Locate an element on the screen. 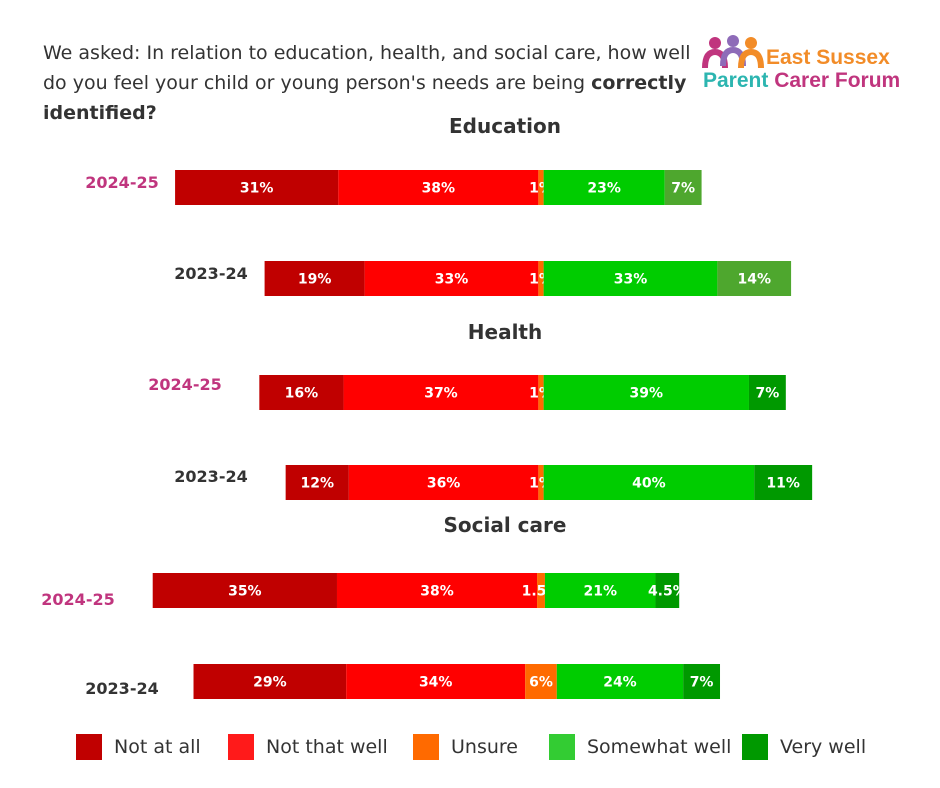 This screenshot has height=788, width=940. data-label: 31% is located at coordinates (257, 189).